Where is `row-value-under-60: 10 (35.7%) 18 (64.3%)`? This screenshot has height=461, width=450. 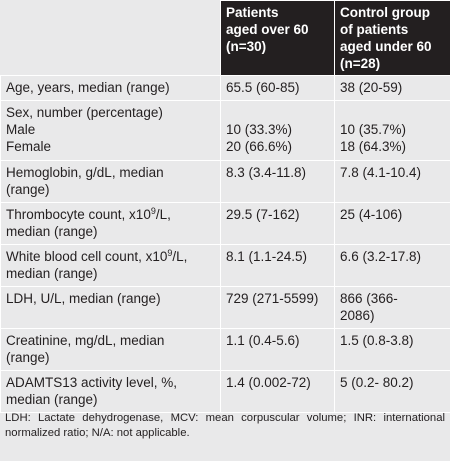 row-value-under-60: 10 (35.7%) 18 (64.3%) is located at coordinates (392, 130).